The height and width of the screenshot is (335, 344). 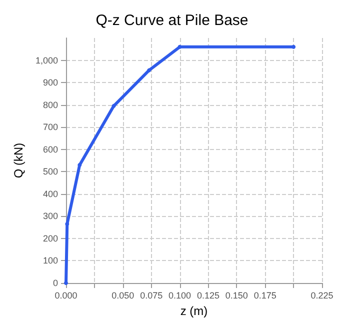 What do you see at coordinates (236, 295) in the screenshot?
I see `x-tick-label: 0.150` at bounding box center [236, 295].